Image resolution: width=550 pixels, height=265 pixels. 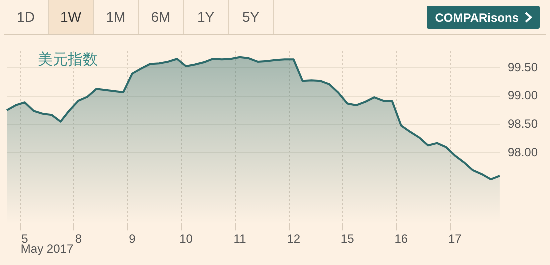 What do you see at coordinates (240, 239) in the screenshot?
I see `x-tick-label: 11` at bounding box center [240, 239].